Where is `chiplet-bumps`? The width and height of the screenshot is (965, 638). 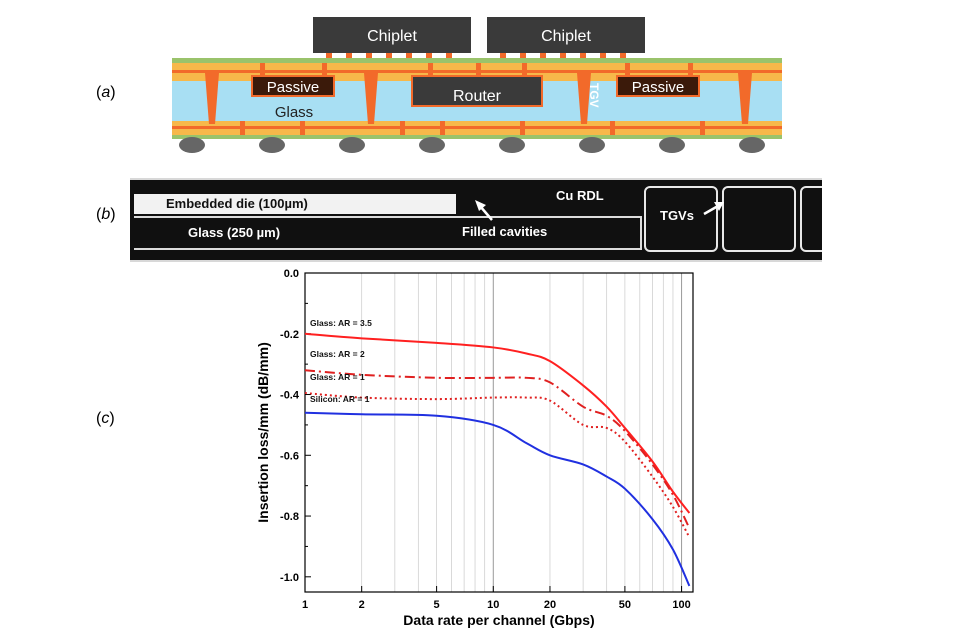 chiplet-bumps is located at coordinates (476, 57).